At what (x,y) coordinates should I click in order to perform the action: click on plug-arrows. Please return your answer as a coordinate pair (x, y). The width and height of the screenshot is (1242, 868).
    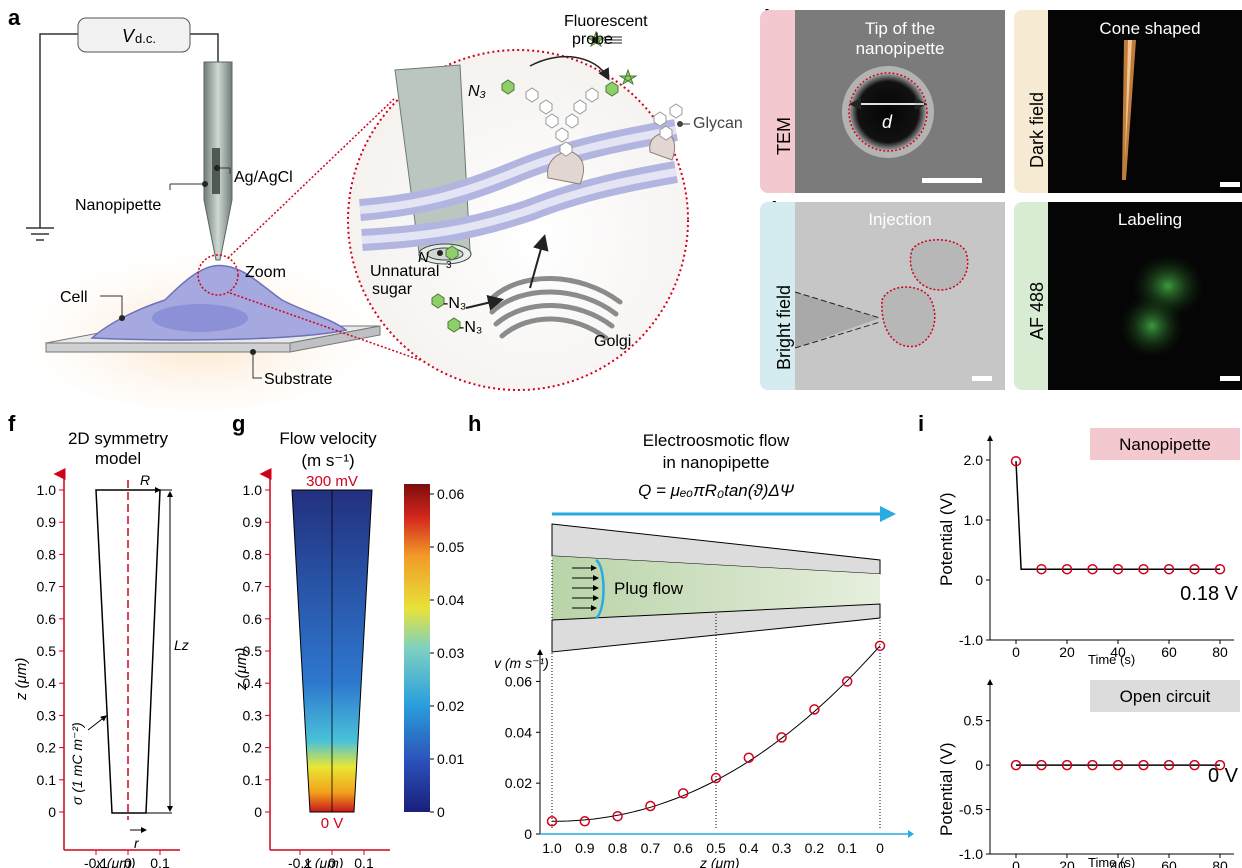
    Looking at the image, I should click on (585, 588).